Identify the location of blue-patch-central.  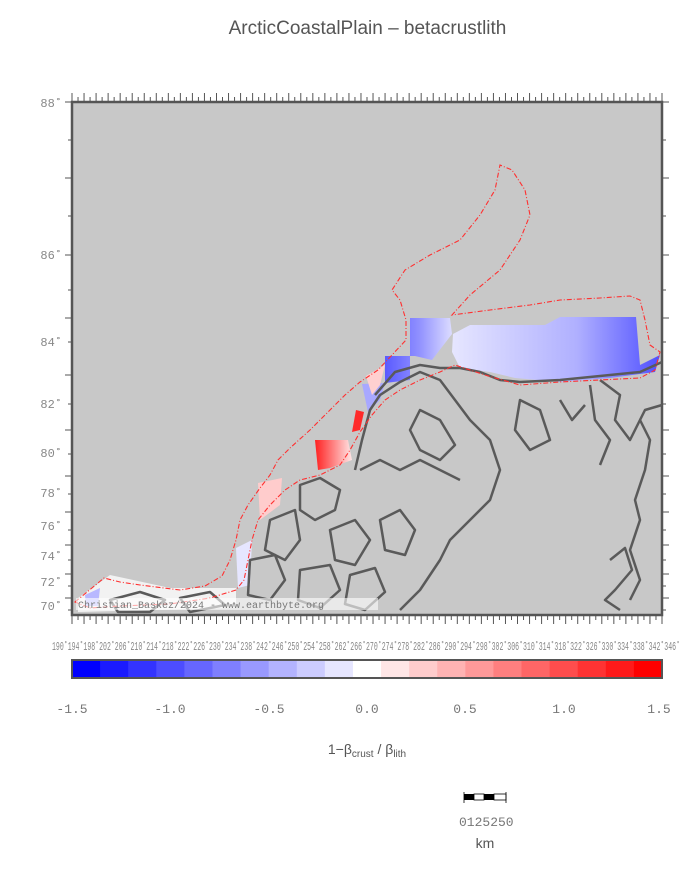
(418, 350).